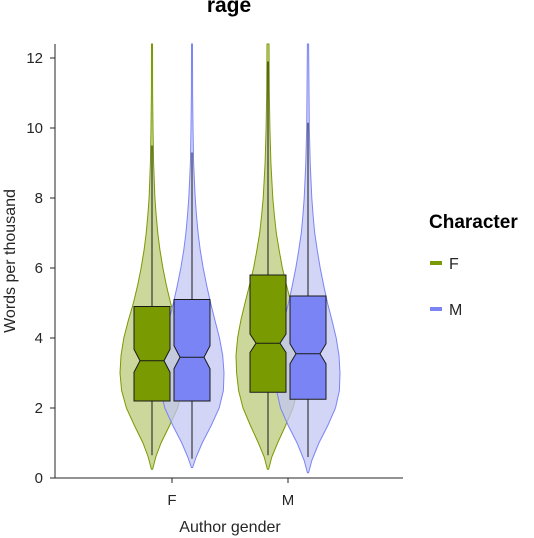  Describe the element at coordinates (39, 338) in the screenshot. I see `y-tick-label: 4` at that location.